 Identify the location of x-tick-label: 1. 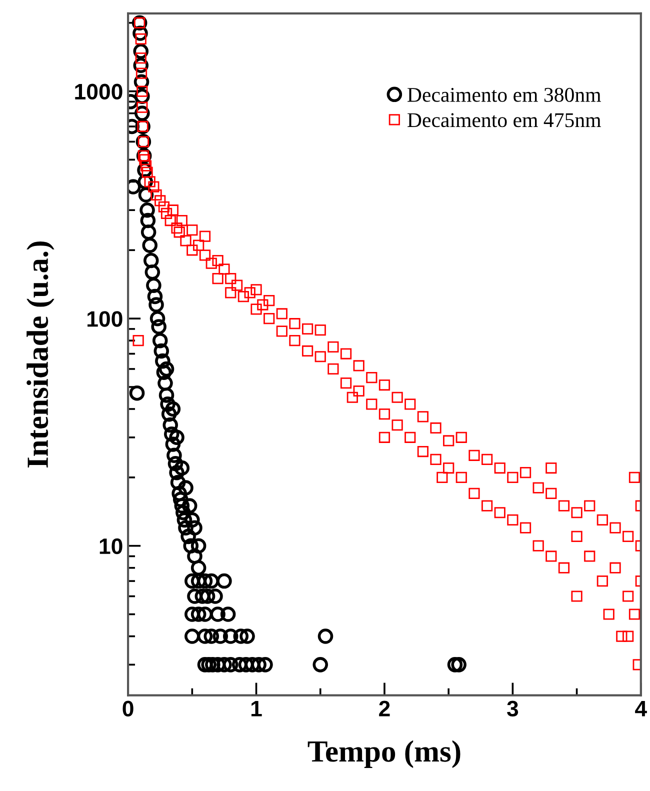
(256, 708).